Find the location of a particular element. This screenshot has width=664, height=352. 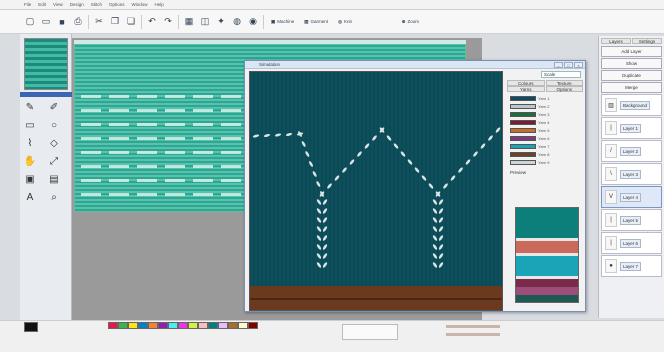

add-layer-button: Add Layer is located at coordinates (631, 51).